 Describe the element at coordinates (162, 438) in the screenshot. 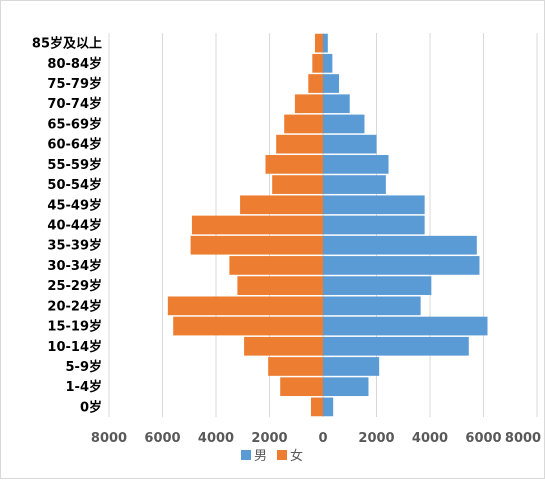

I see `x-tick-label-1: 6000` at that location.